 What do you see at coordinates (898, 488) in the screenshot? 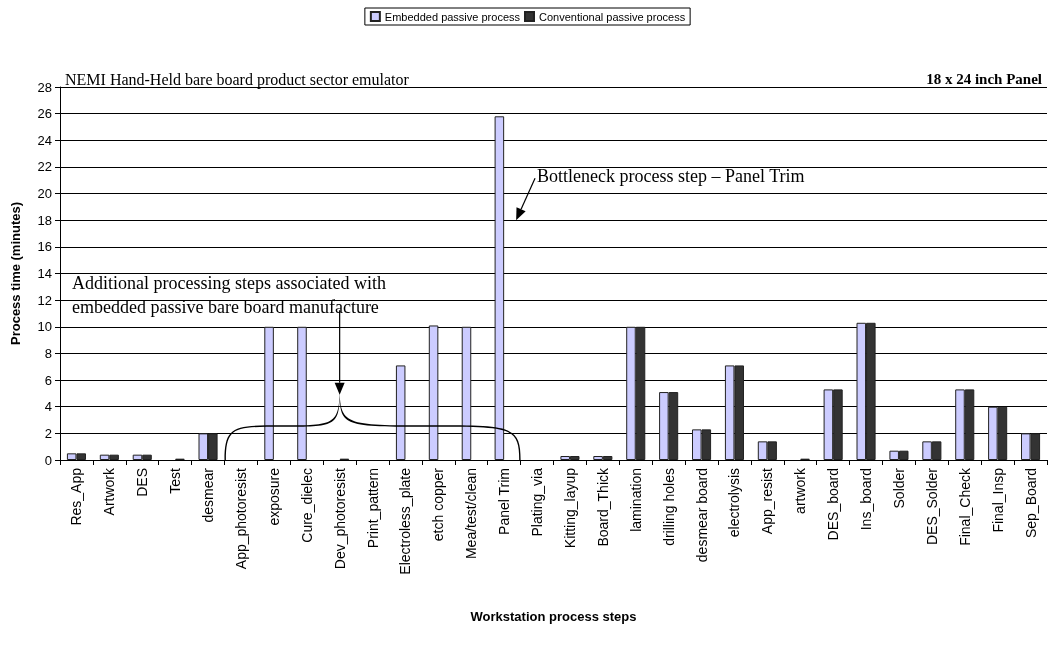
I see `x-tick-label: Solder` at bounding box center [898, 488].